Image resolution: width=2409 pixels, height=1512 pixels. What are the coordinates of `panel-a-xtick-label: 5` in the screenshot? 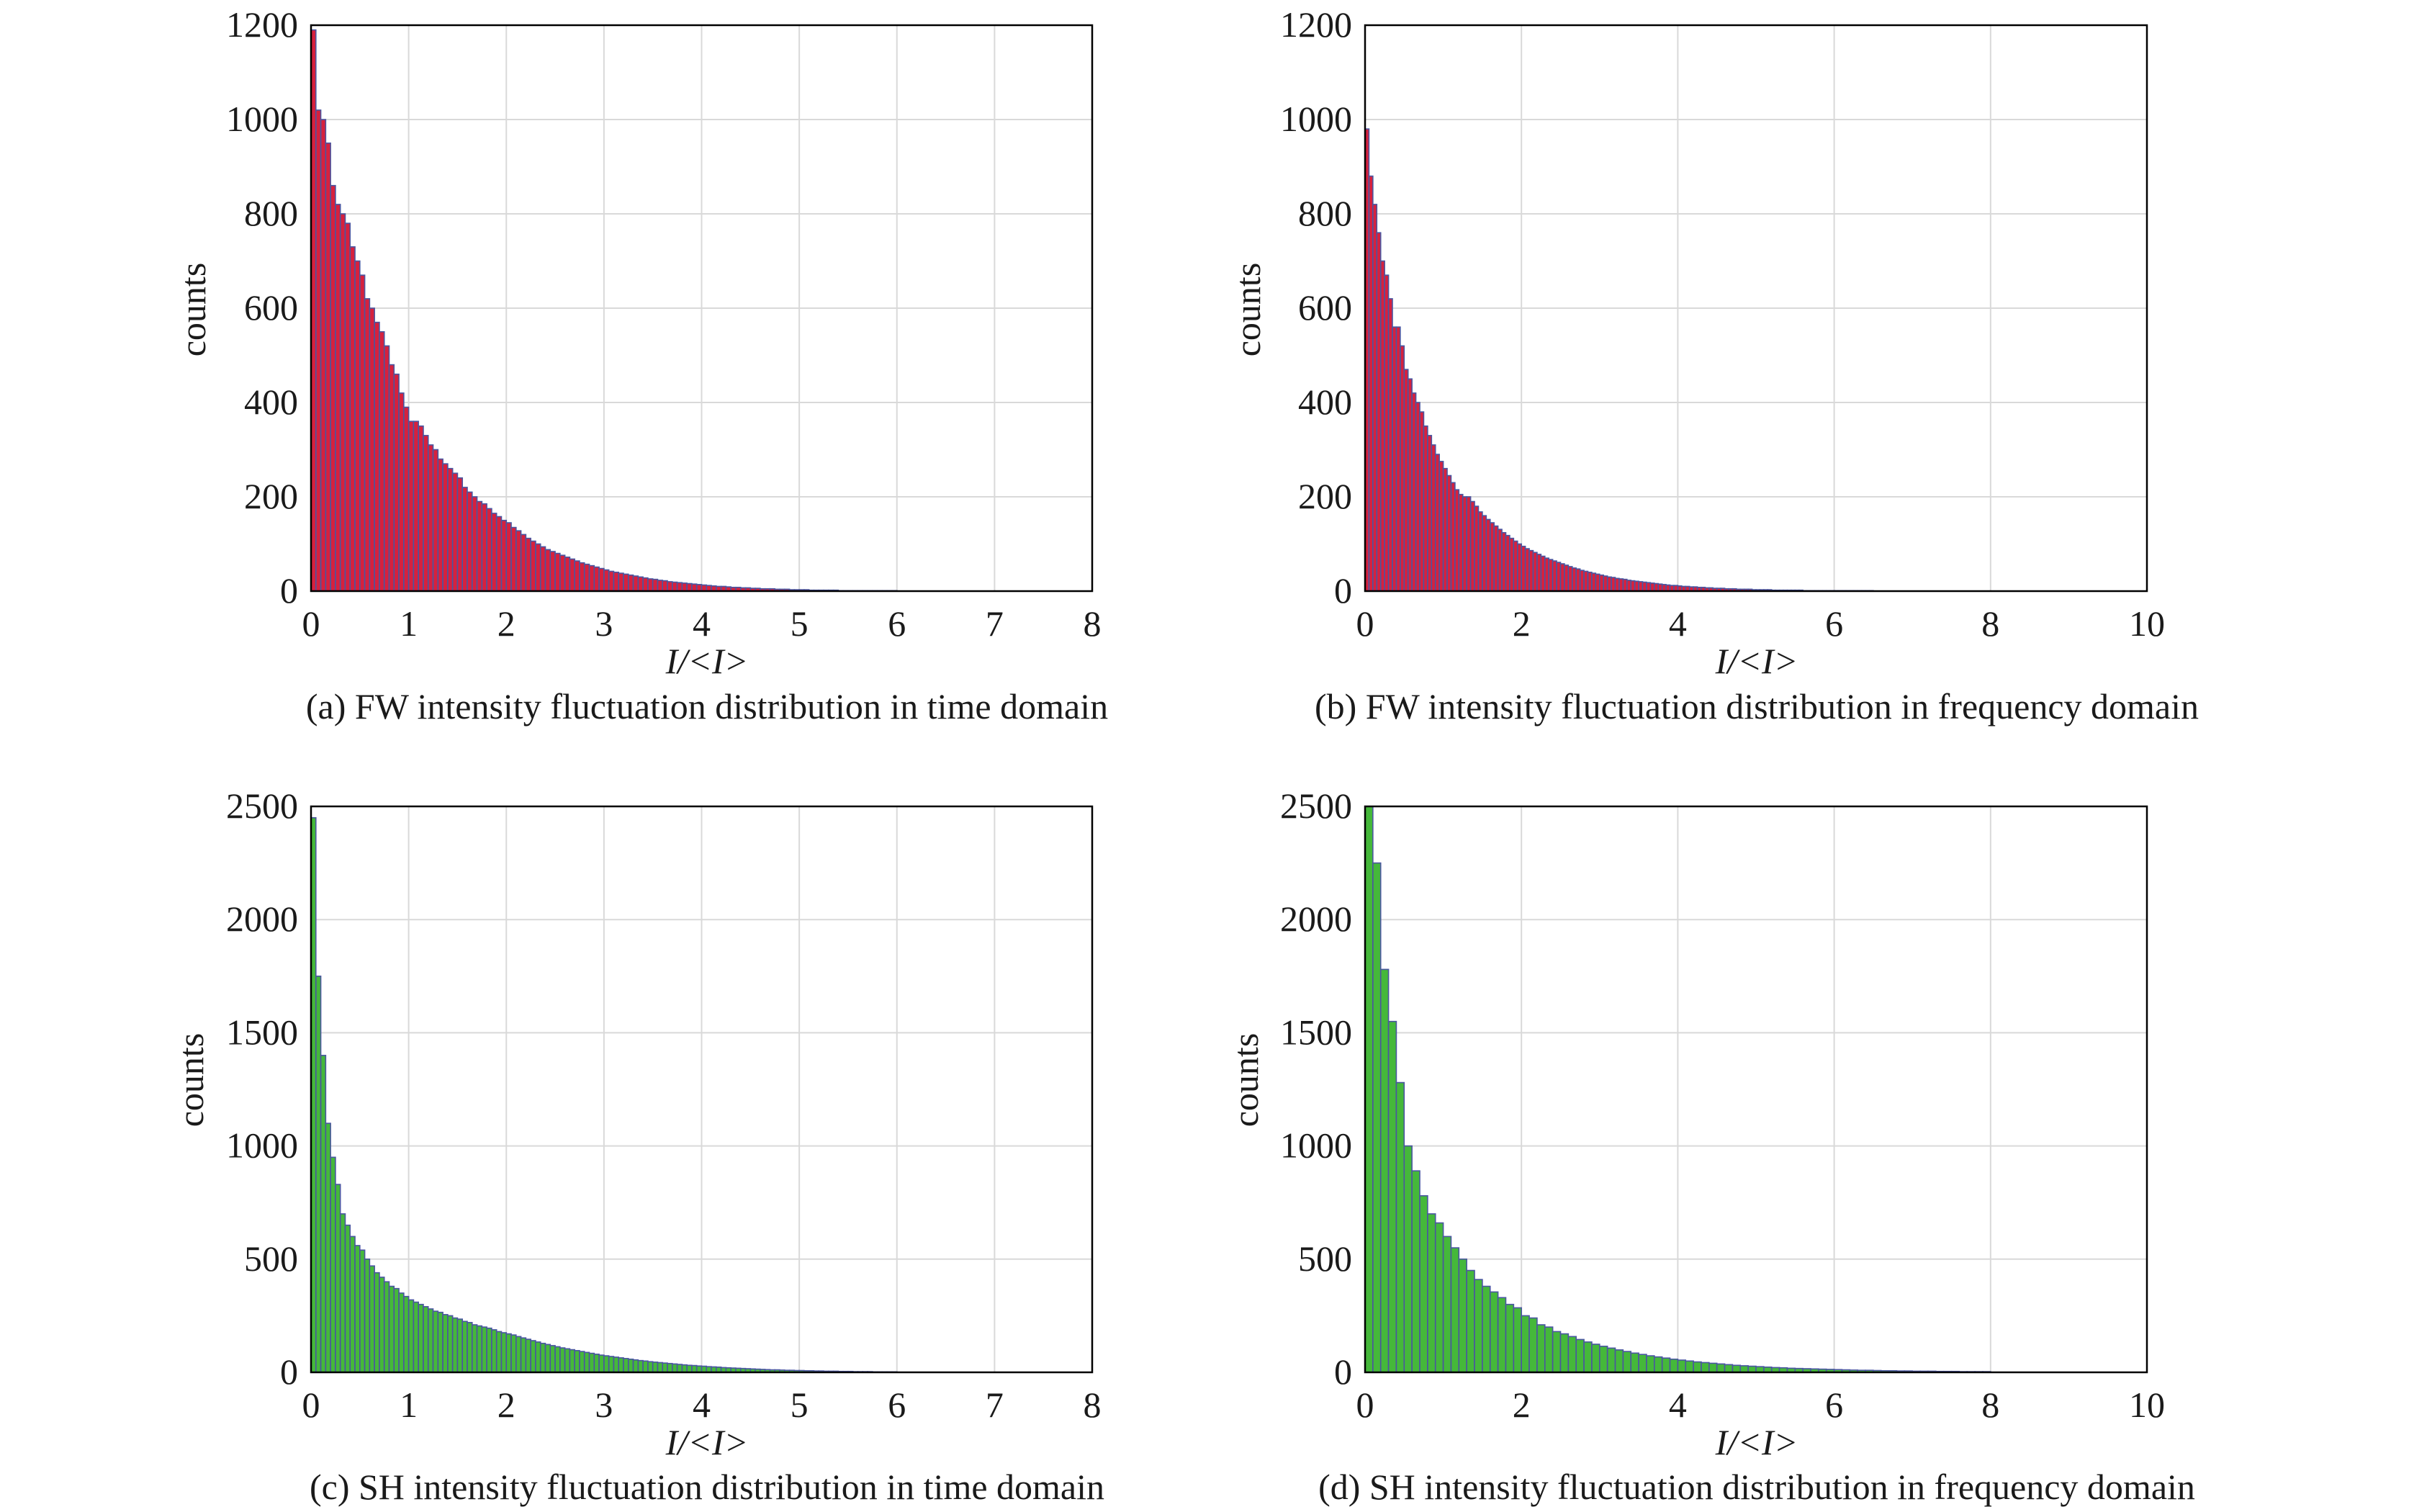 It's located at (800, 623).